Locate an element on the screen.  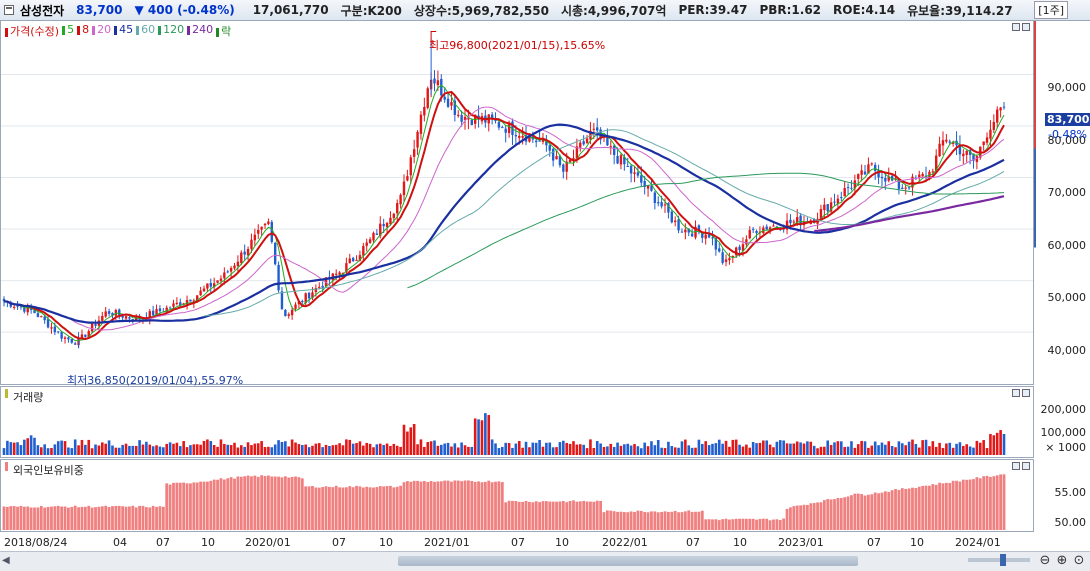
foreign-ownership-chart is located at coordinates (517, 495).